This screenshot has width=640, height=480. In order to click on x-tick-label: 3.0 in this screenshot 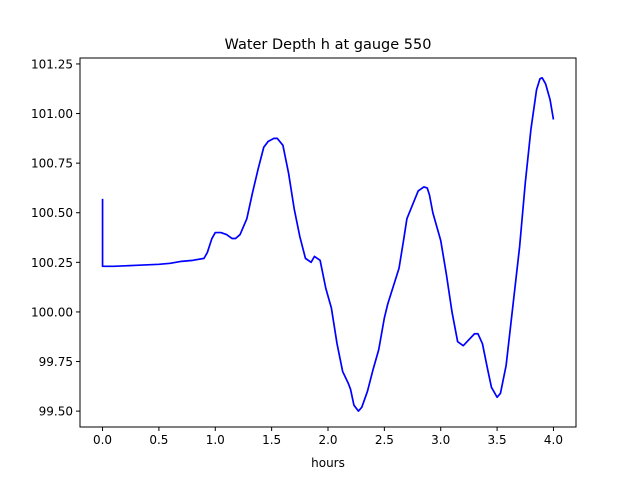, I will do `click(440, 440)`.